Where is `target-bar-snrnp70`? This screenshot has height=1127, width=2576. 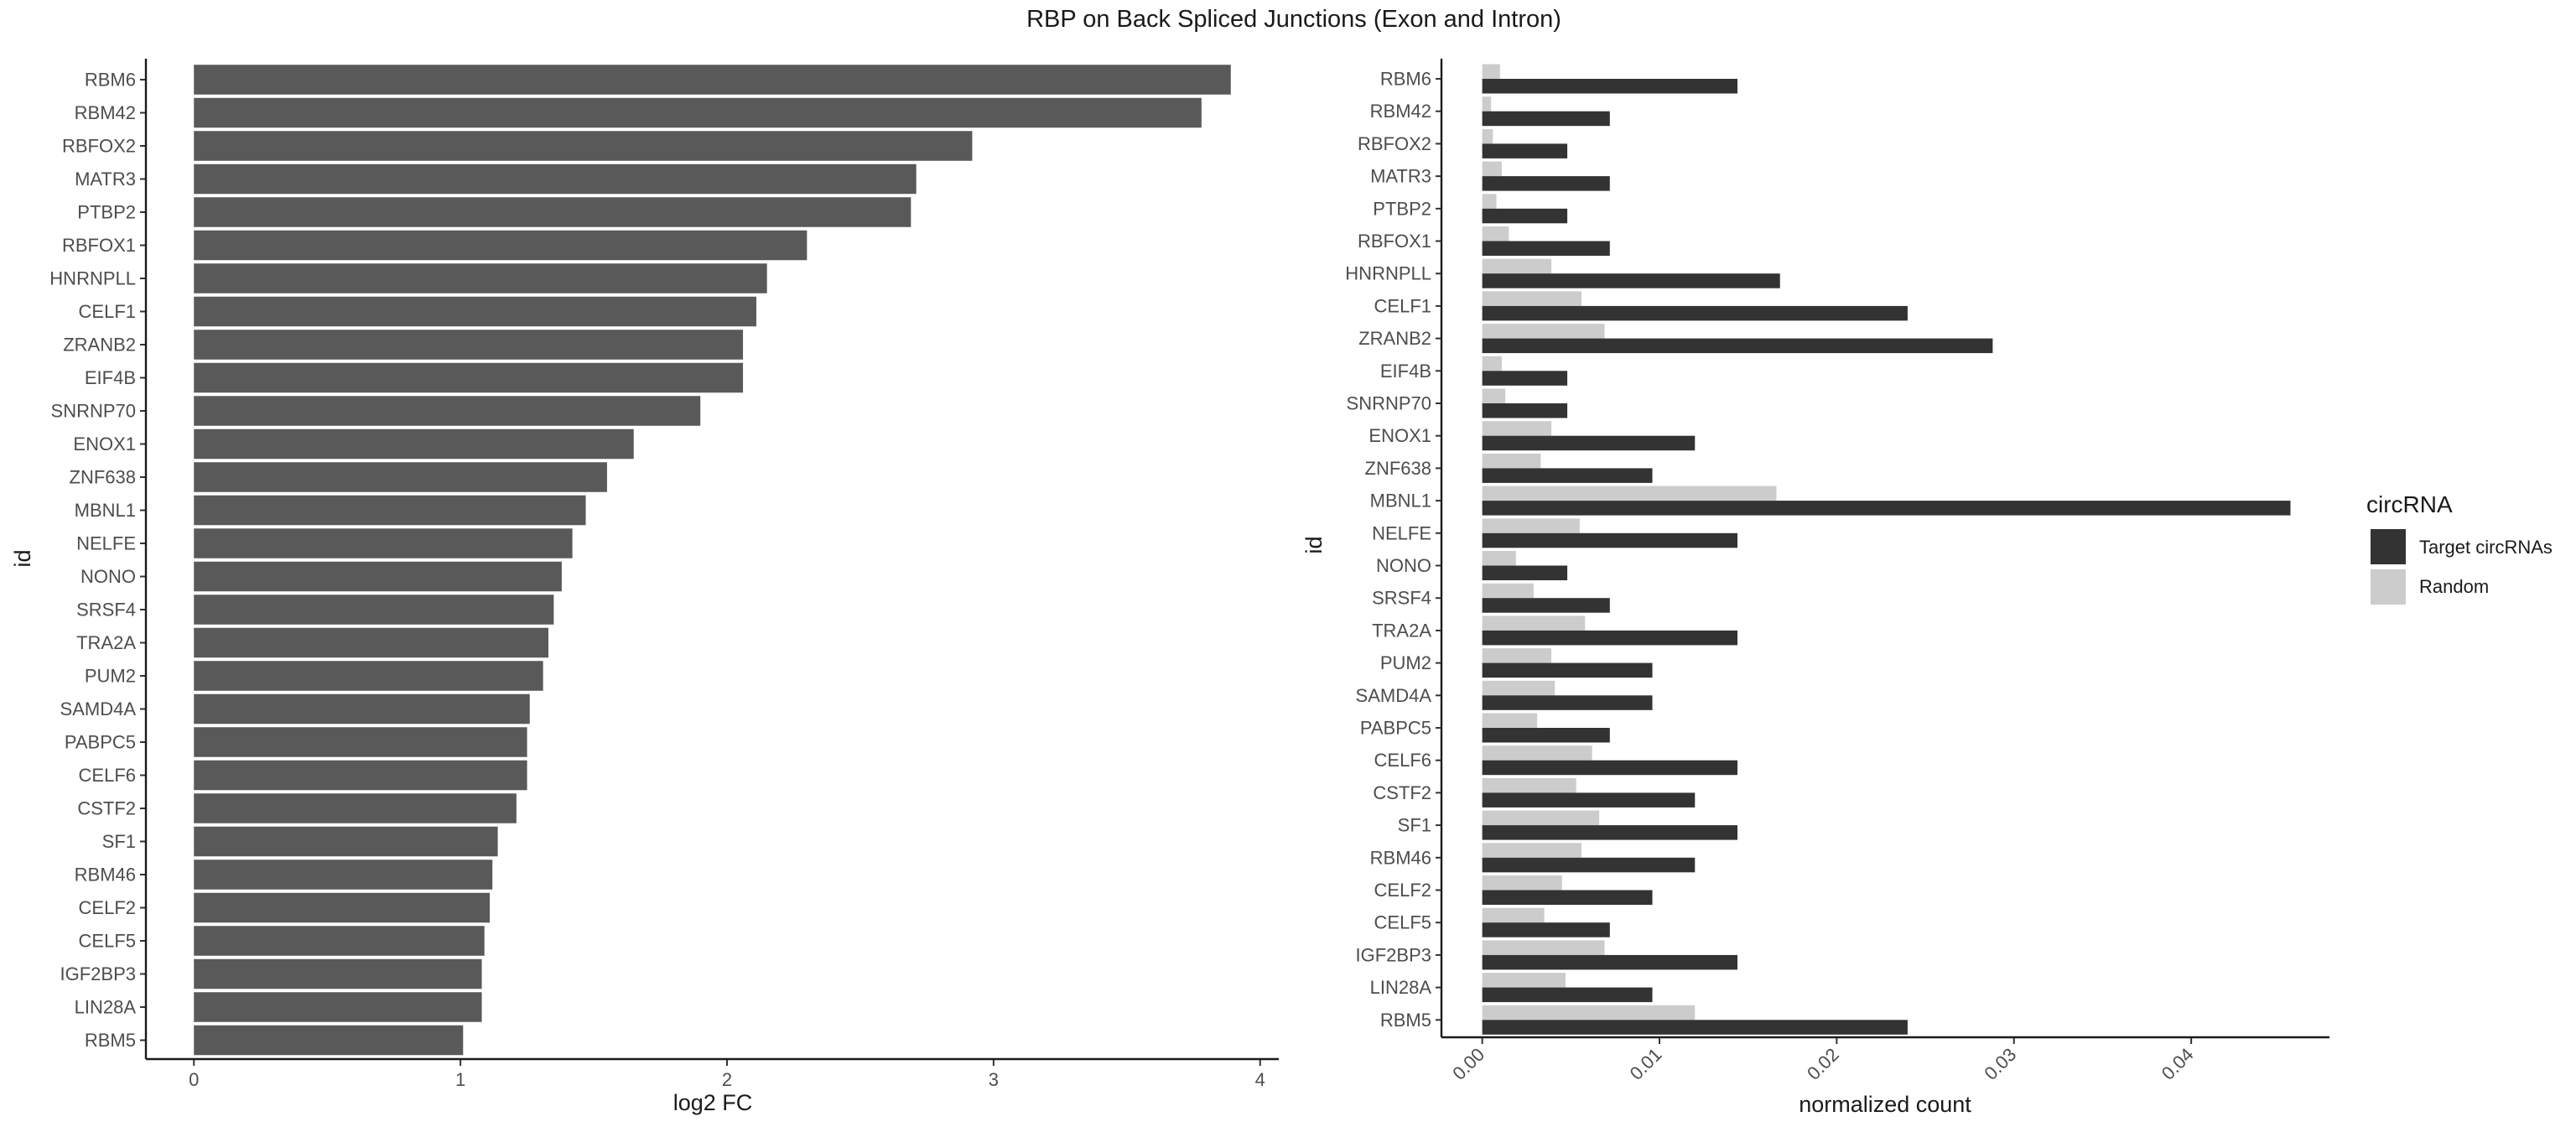 target-bar-snrnp70 is located at coordinates (1525, 410).